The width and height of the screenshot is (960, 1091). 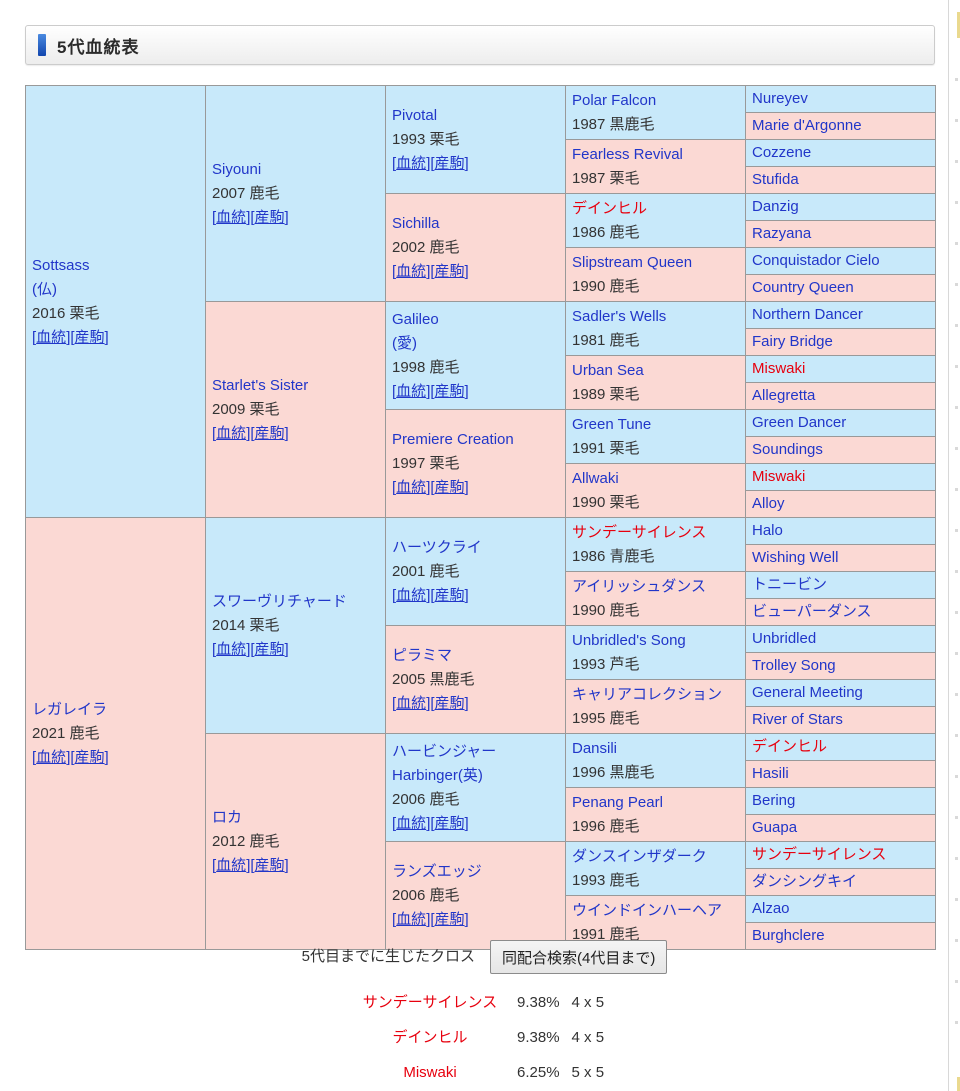 What do you see at coordinates (595, 478) in the screenshot?
I see `horse-name-link: Allwaki` at bounding box center [595, 478].